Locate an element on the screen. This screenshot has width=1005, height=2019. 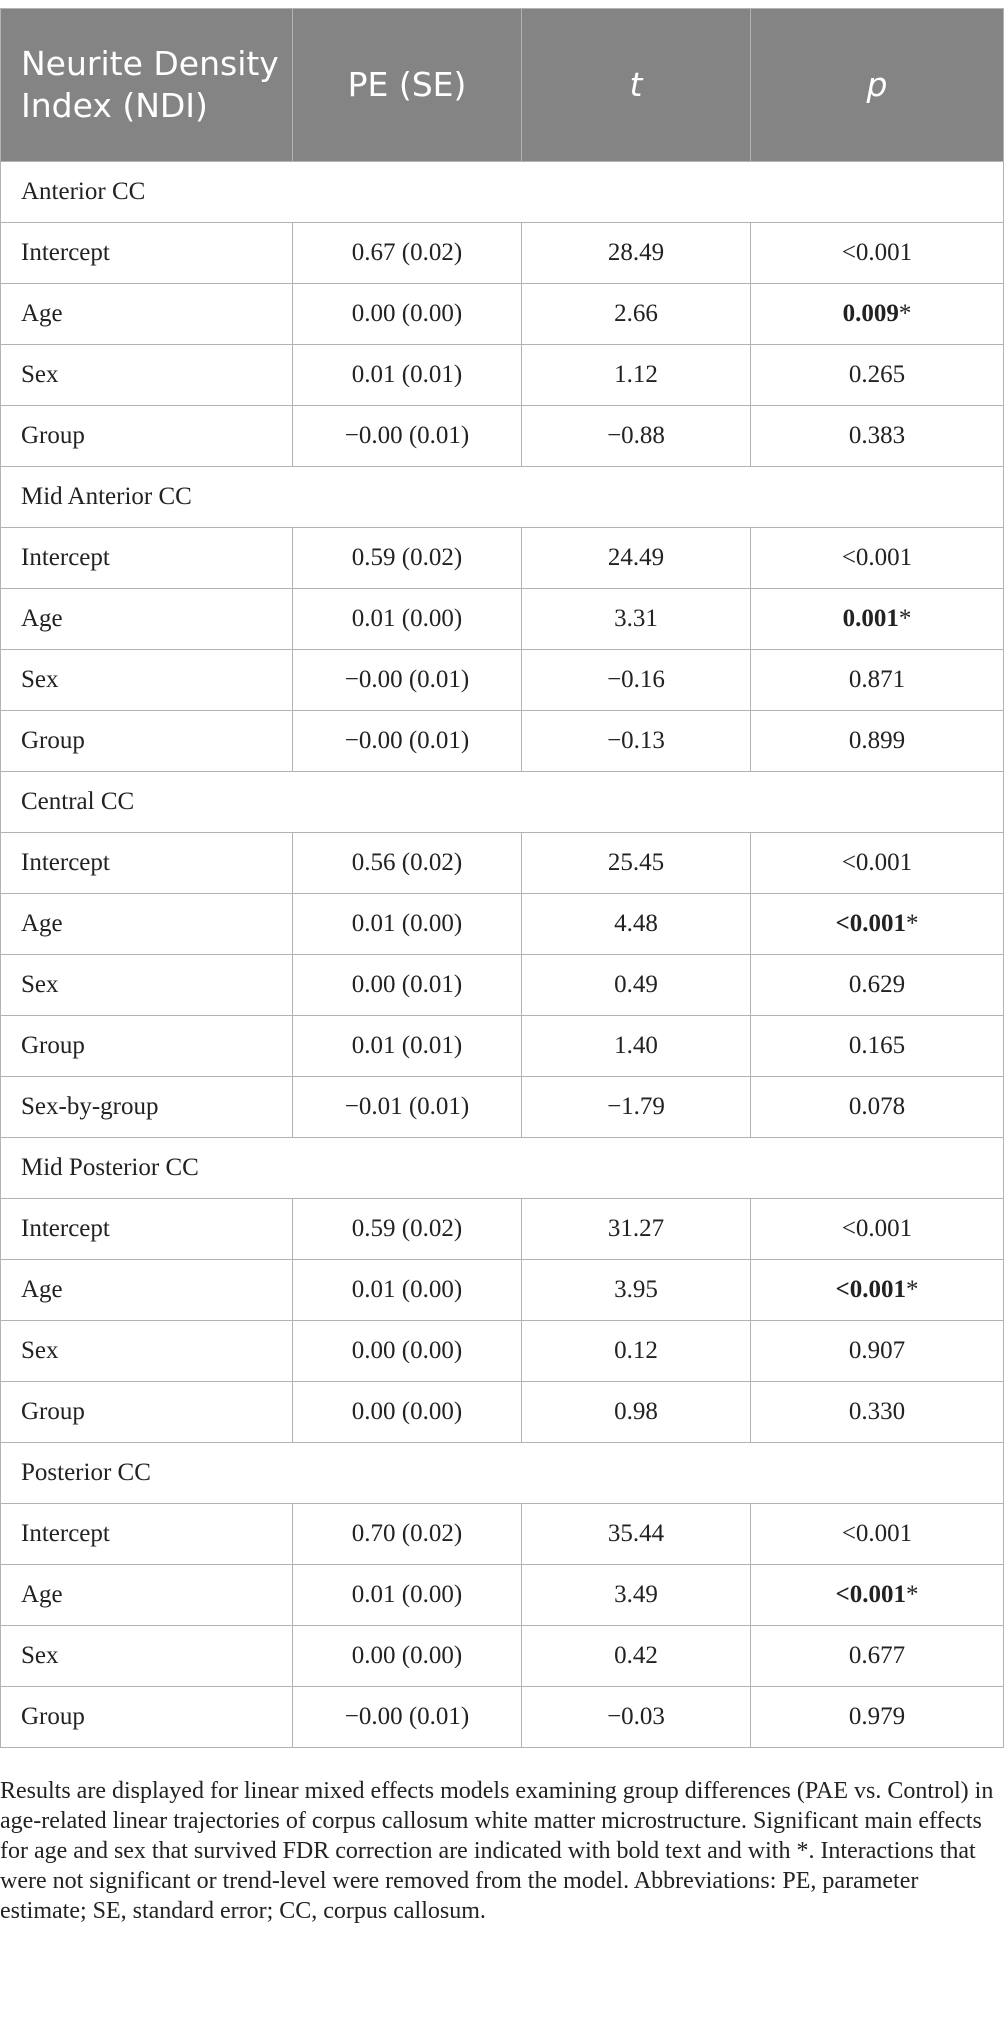
section-label: Posterior CC is located at coordinates (502, 1473).